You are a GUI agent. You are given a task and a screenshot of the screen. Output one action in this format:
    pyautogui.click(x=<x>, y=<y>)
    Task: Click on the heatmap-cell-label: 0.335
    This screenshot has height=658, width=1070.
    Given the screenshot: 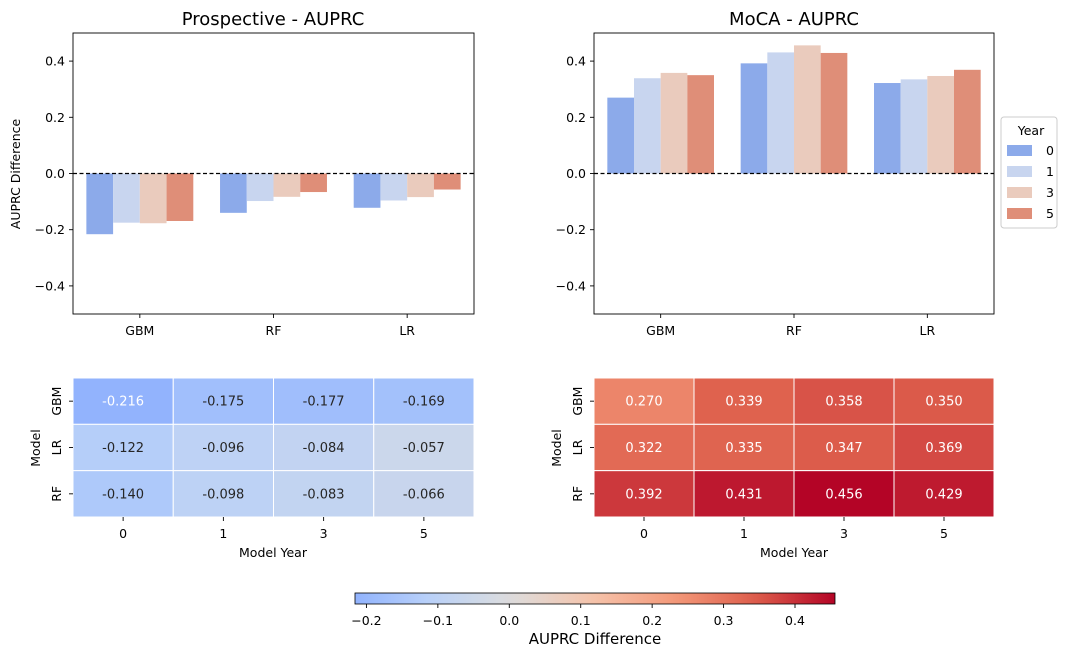 What is the action you would take?
    pyautogui.click(x=743, y=448)
    